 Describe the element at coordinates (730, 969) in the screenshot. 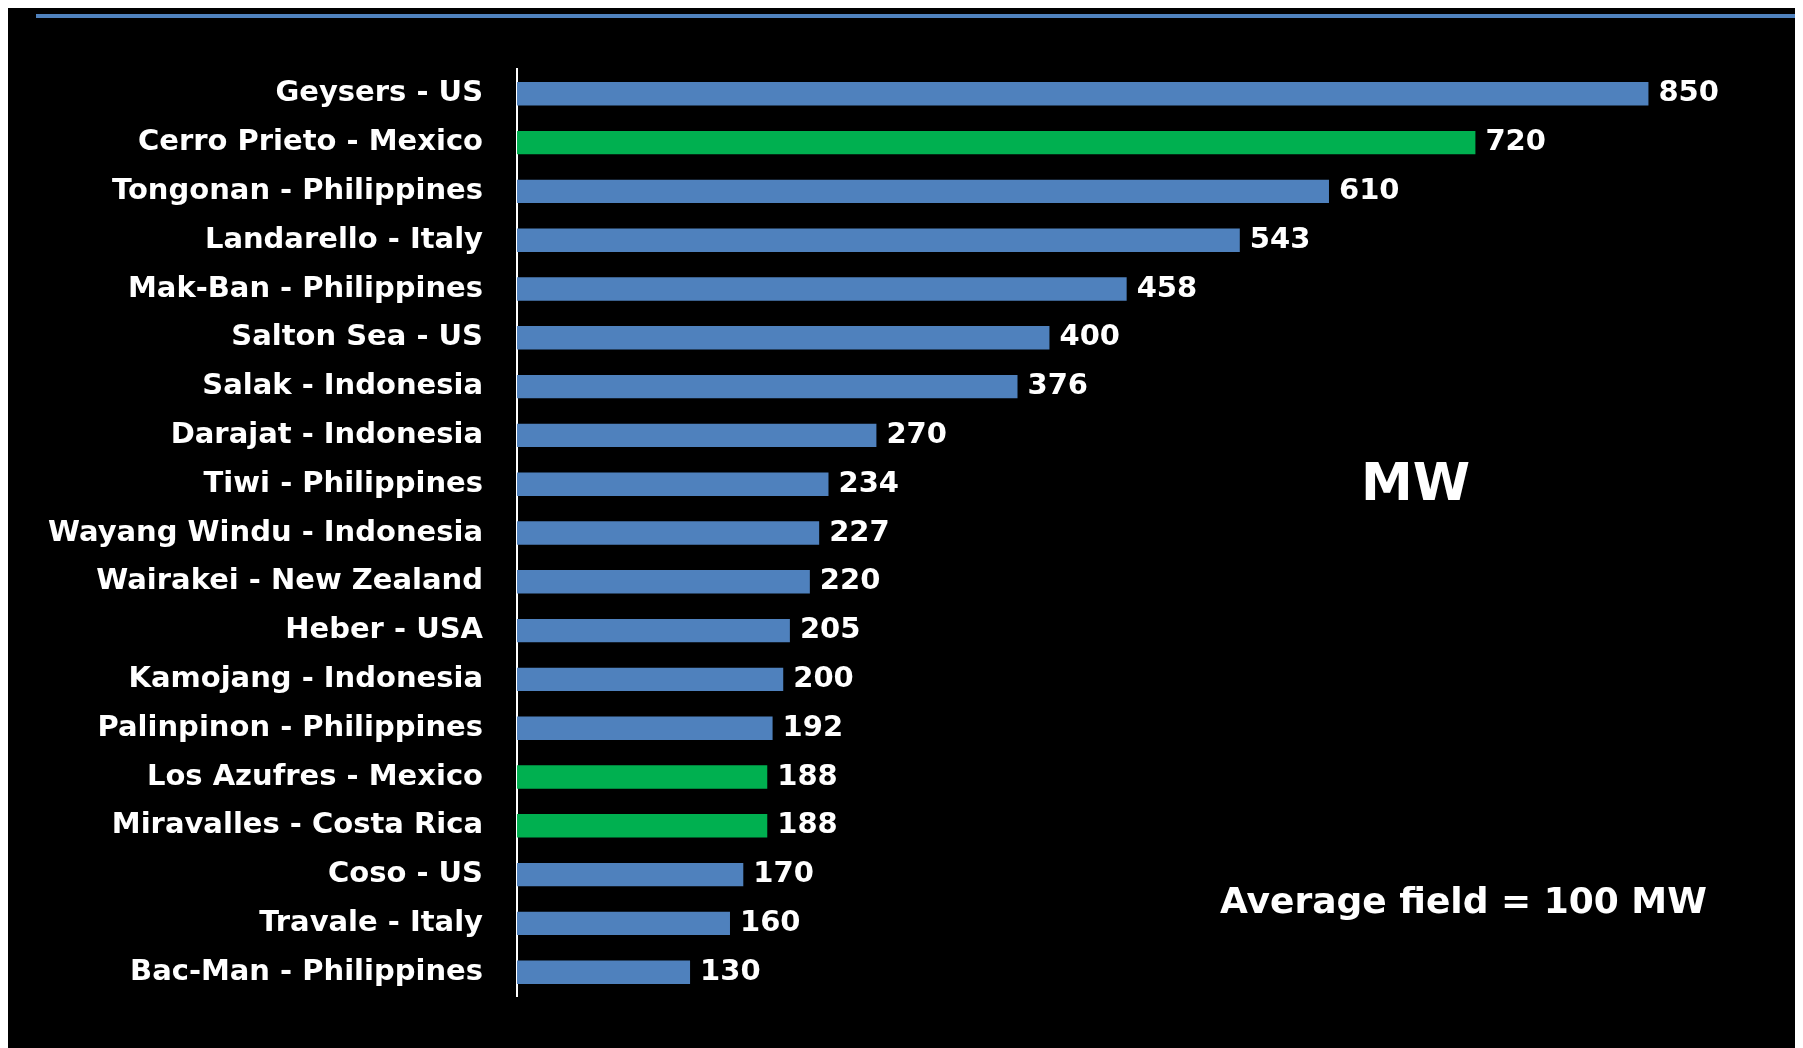

I see `data-label: 130` at that location.